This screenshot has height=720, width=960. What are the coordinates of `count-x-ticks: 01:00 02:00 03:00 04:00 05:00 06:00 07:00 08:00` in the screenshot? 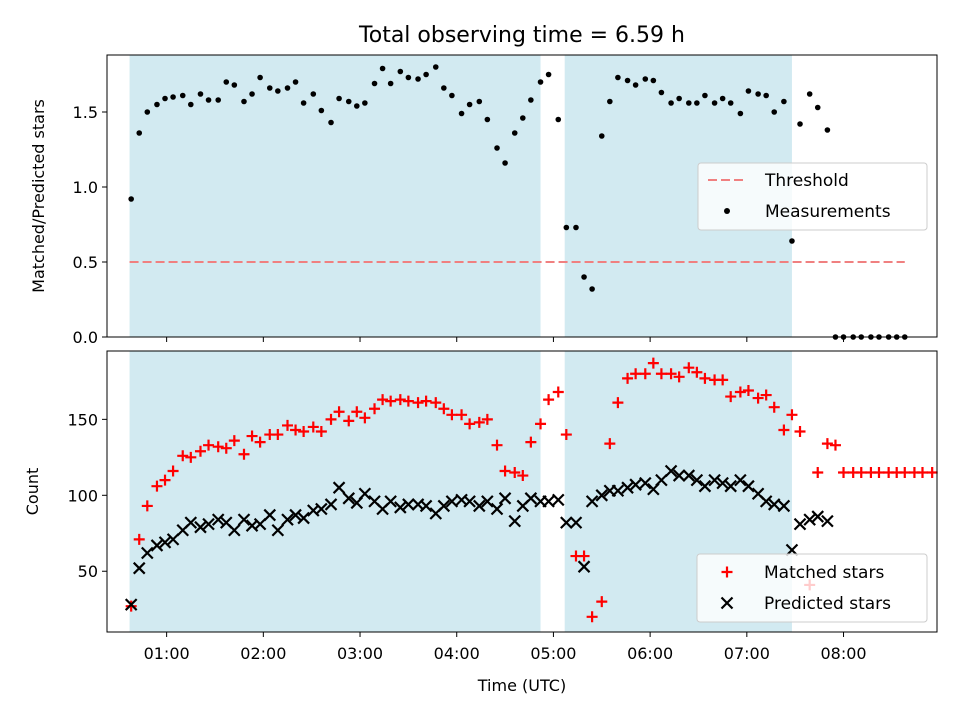 It's located at (505, 647).